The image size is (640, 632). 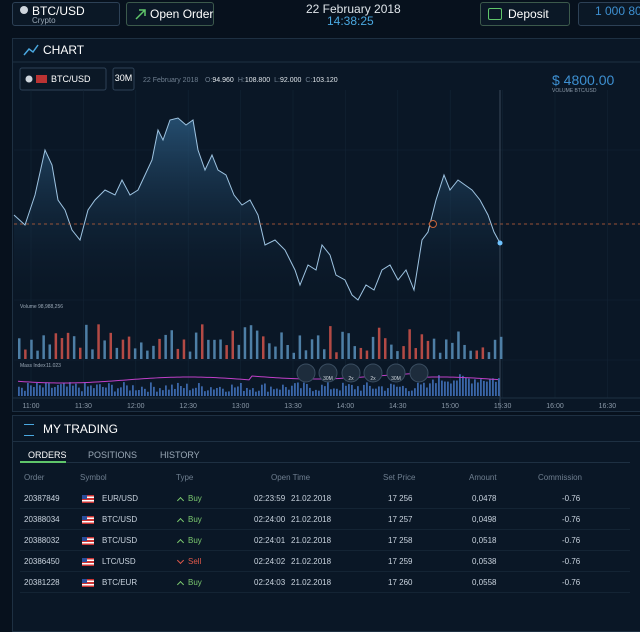 I want to click on tab: HISTORY, so click(x=180, y=455).